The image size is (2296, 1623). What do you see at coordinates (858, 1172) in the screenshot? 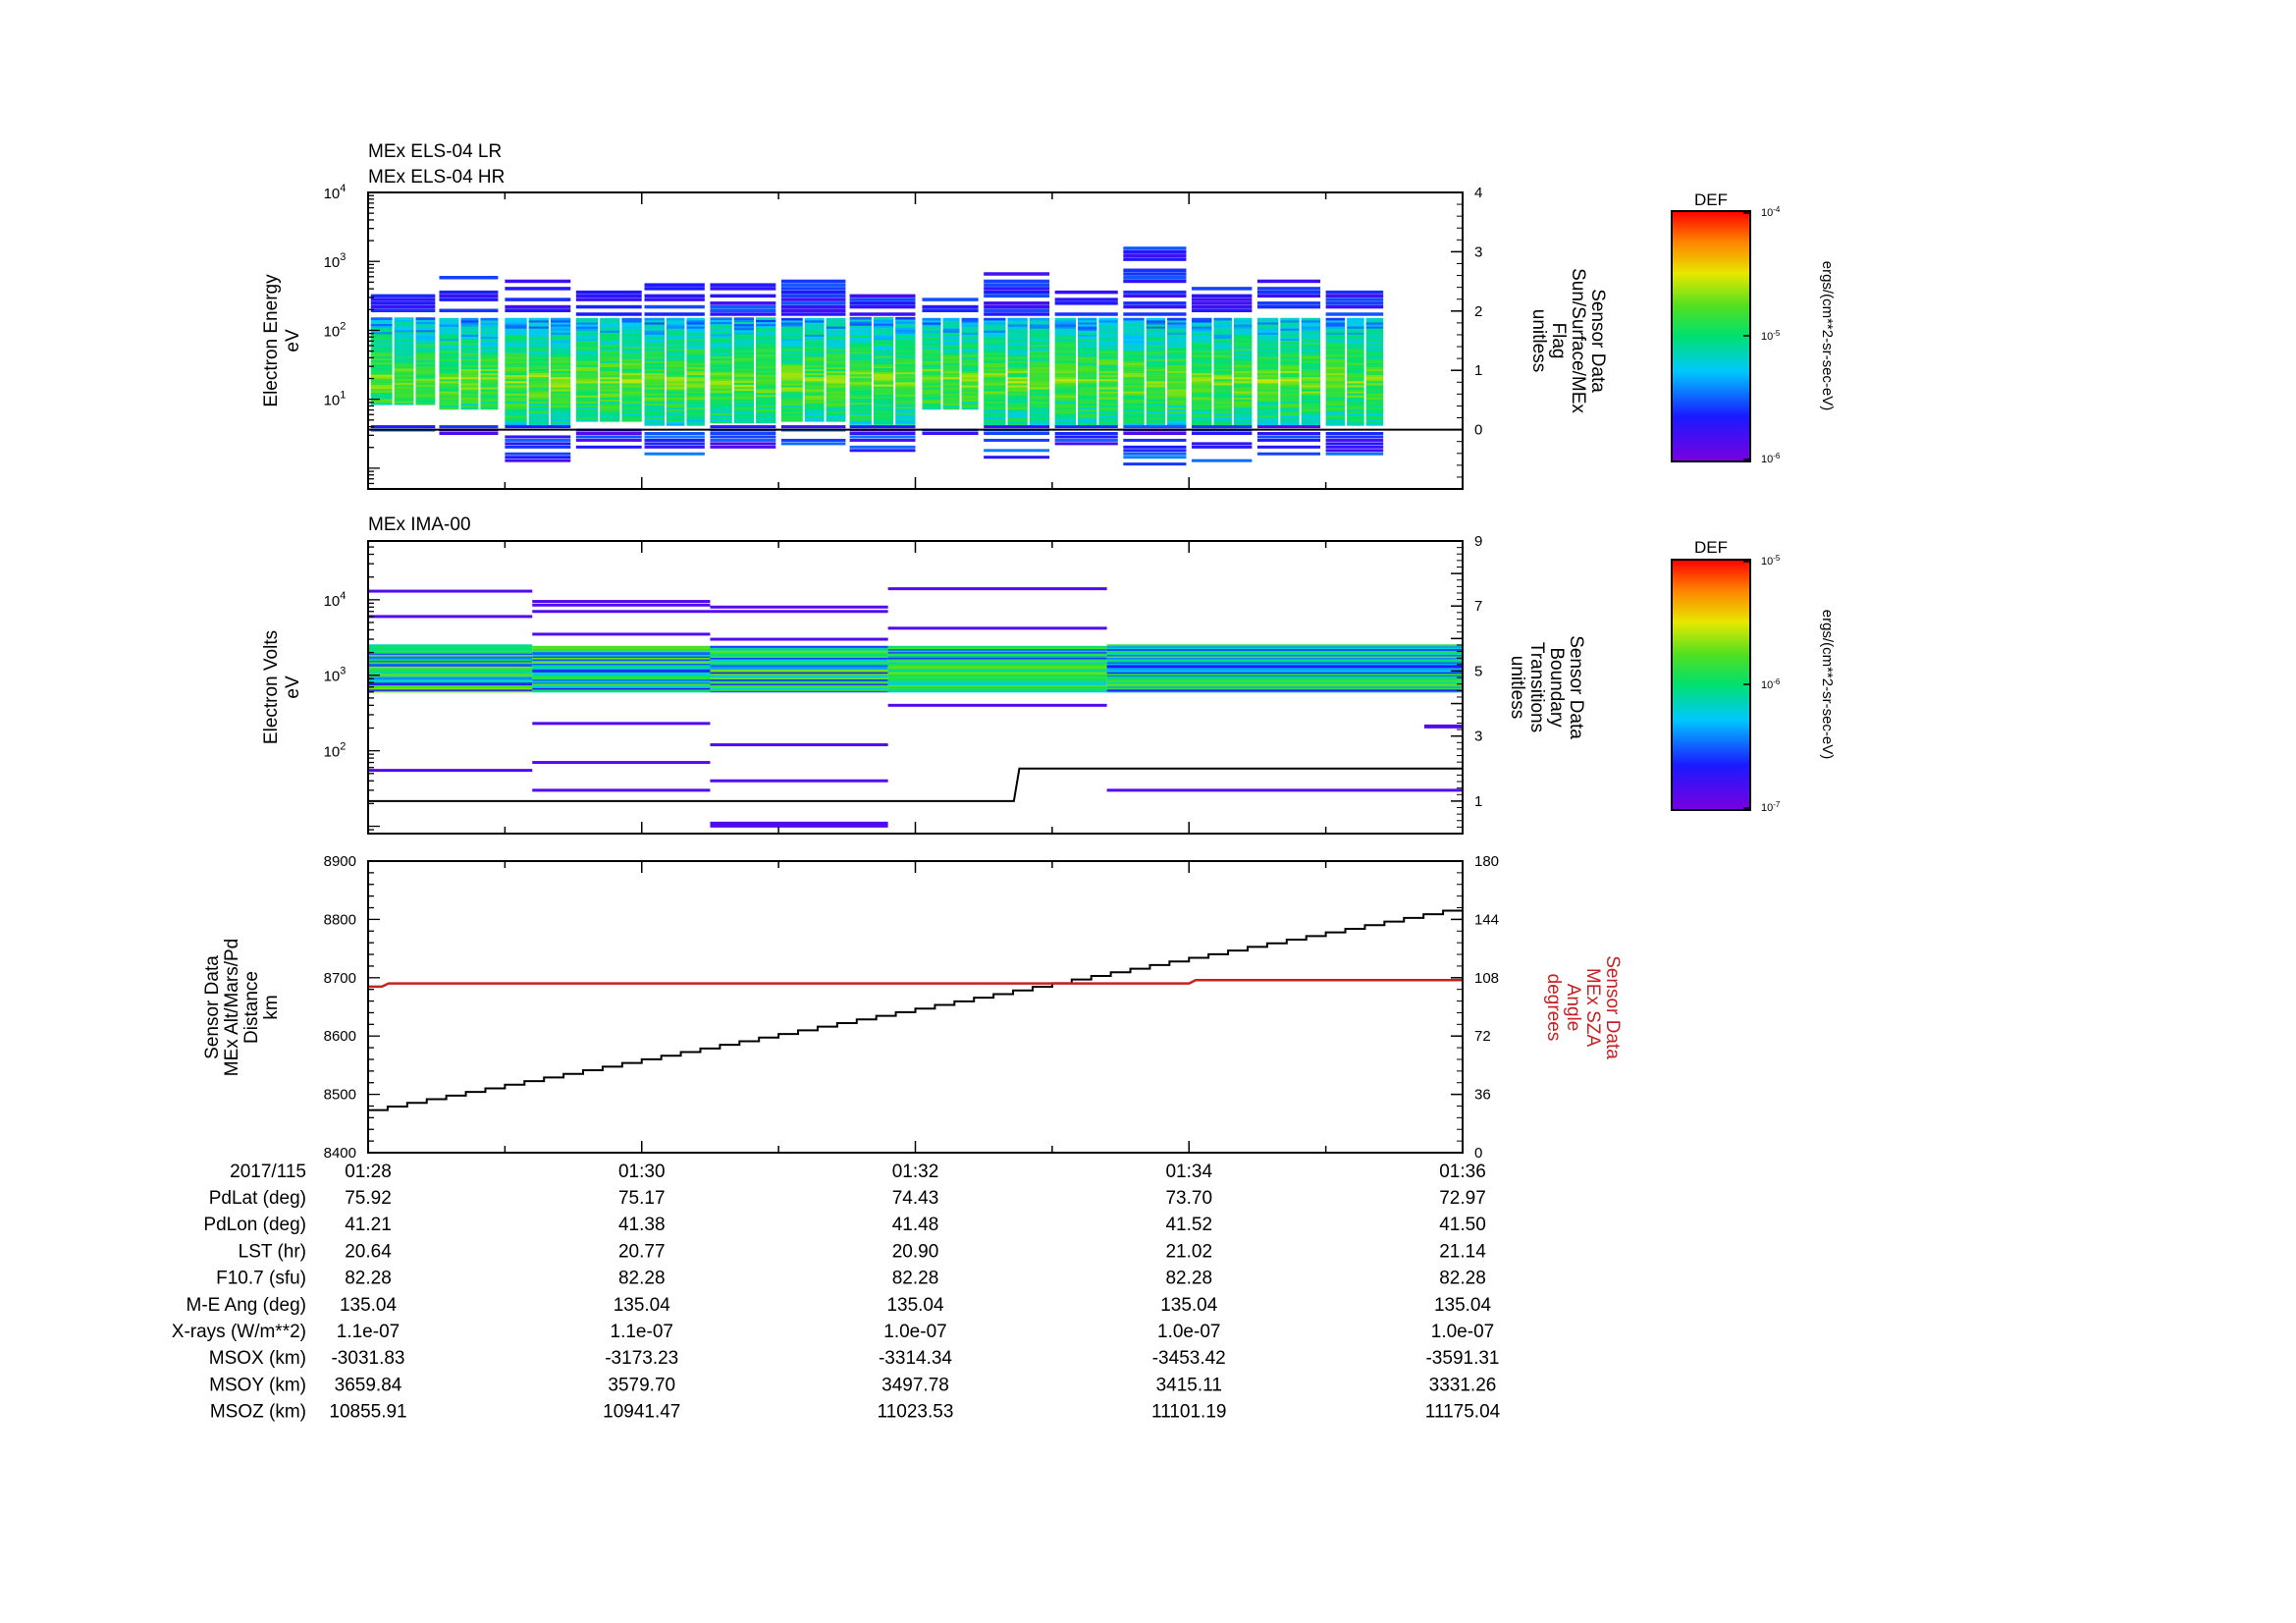
I see `time-axis-labels: 2017/115 01:28 01:30 01:32 01:34 01:36` at bounding box center [858, 1172].